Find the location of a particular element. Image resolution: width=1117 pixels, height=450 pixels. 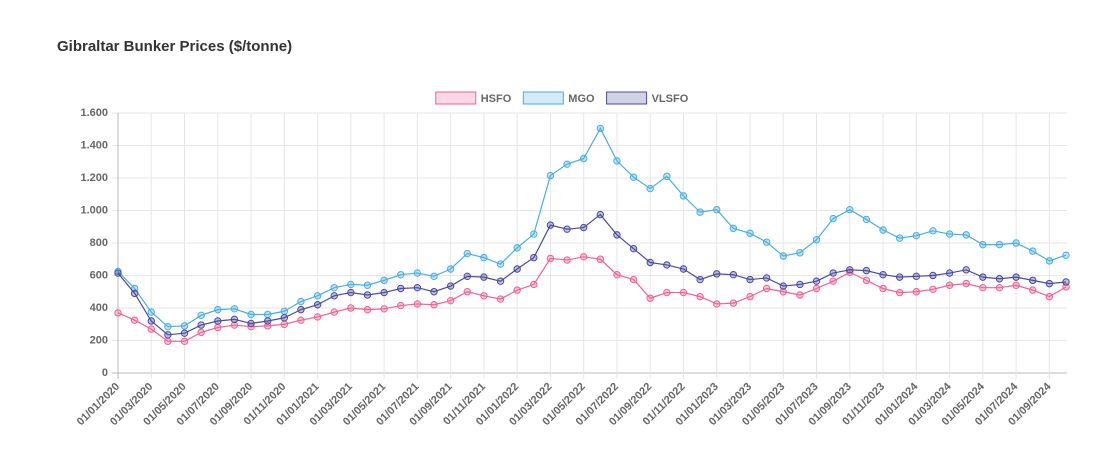

y-tick-label: 800 is located at coordinates (99, 243).